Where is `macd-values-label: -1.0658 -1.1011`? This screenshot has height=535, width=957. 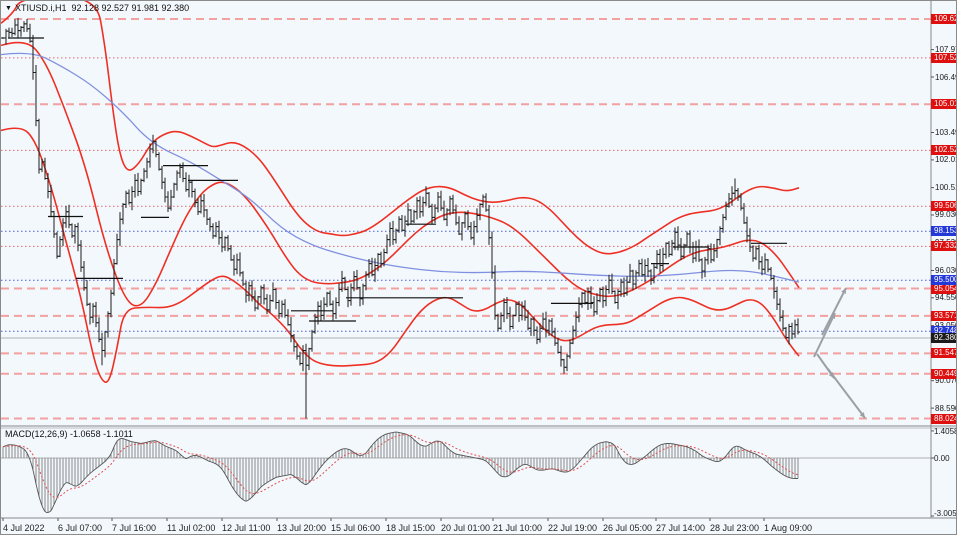 macd-values-label: -1.0658 -1.1011 is located at coordinates (101, 434).